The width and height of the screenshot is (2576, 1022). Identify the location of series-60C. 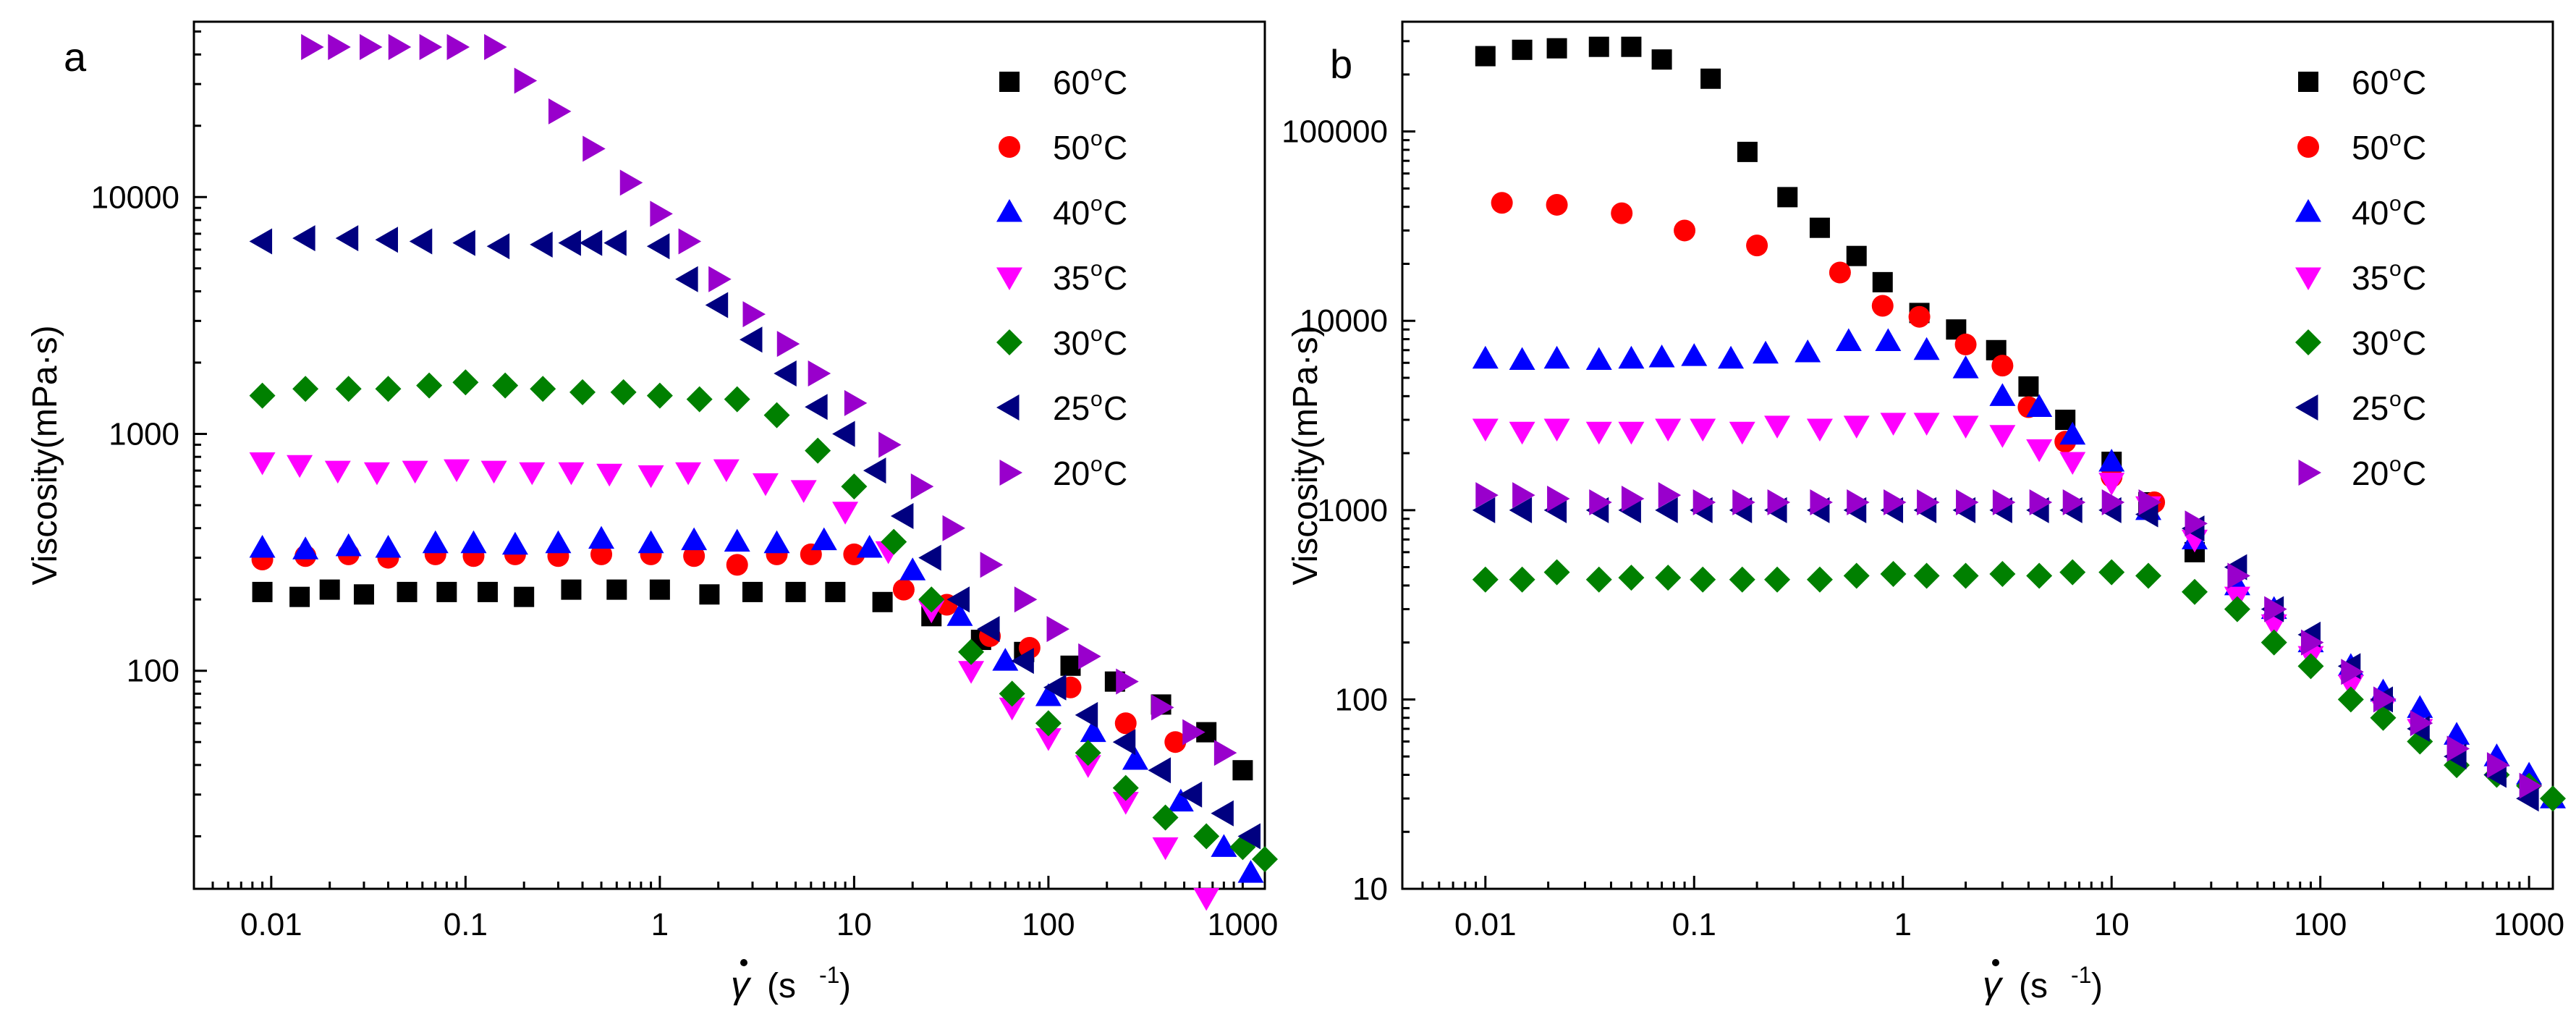
(1840, 299).